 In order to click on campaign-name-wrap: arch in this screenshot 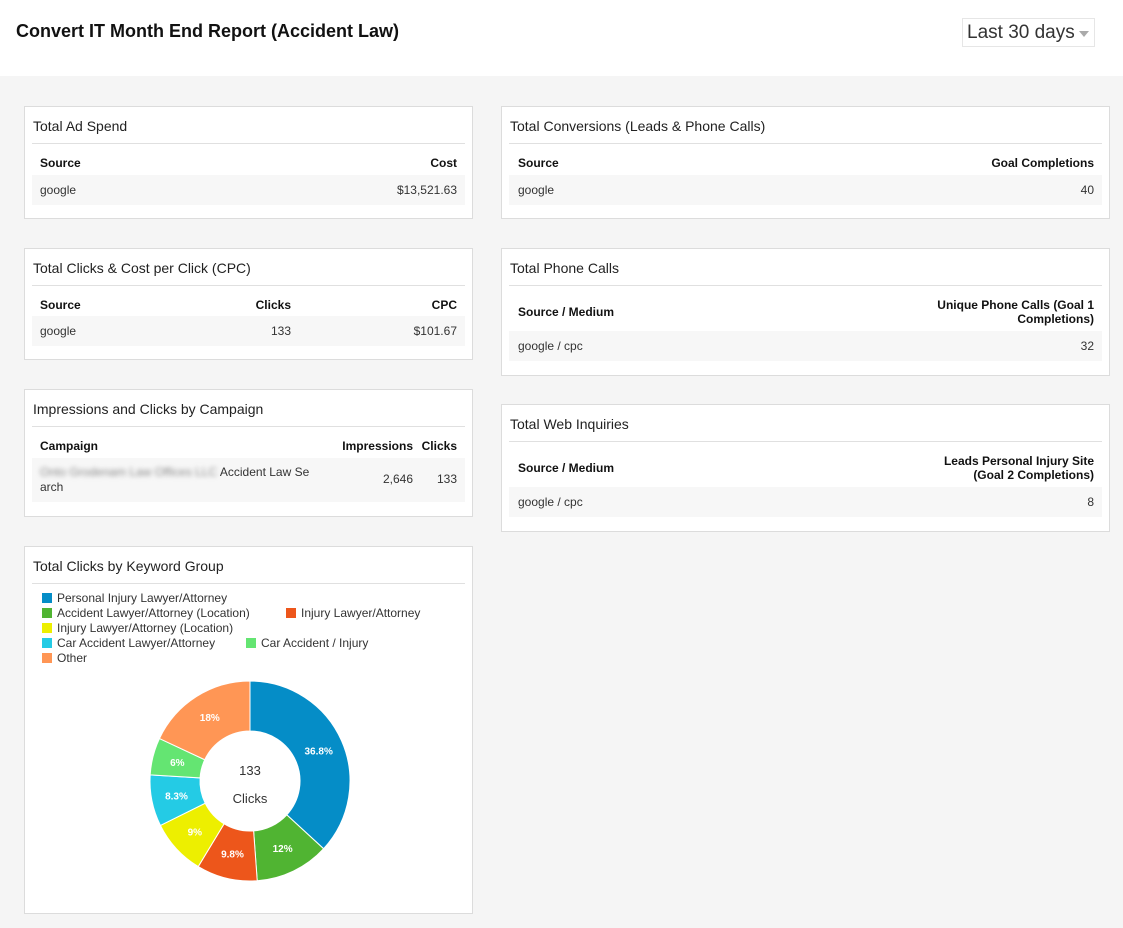, I will do `click(52, 487)`.